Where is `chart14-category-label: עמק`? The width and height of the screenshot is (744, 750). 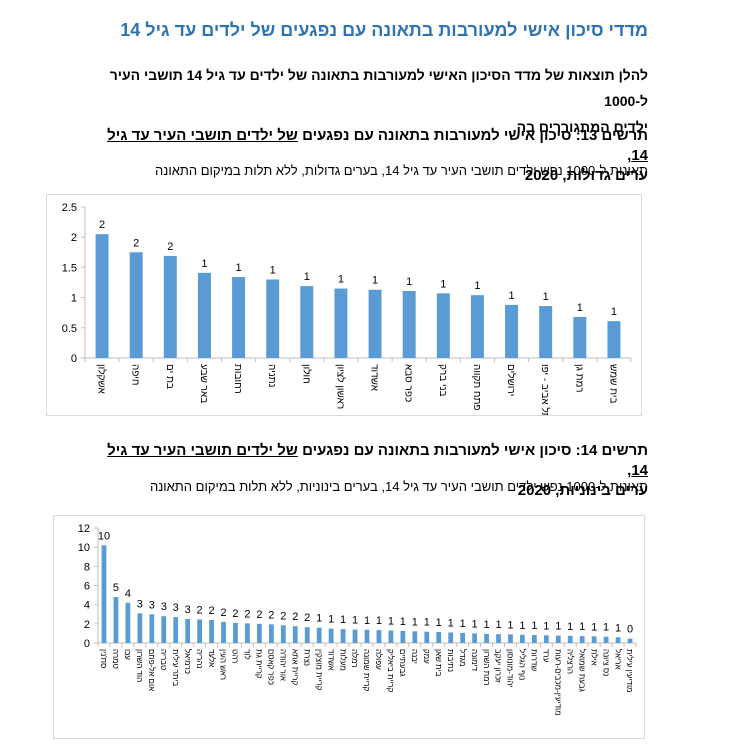
chart14-category-label: עמק is located at coordinates (426, 656).